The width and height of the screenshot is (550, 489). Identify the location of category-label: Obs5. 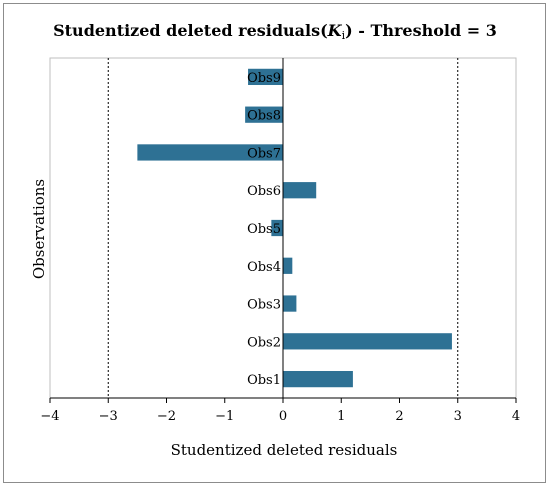
(264, 229).